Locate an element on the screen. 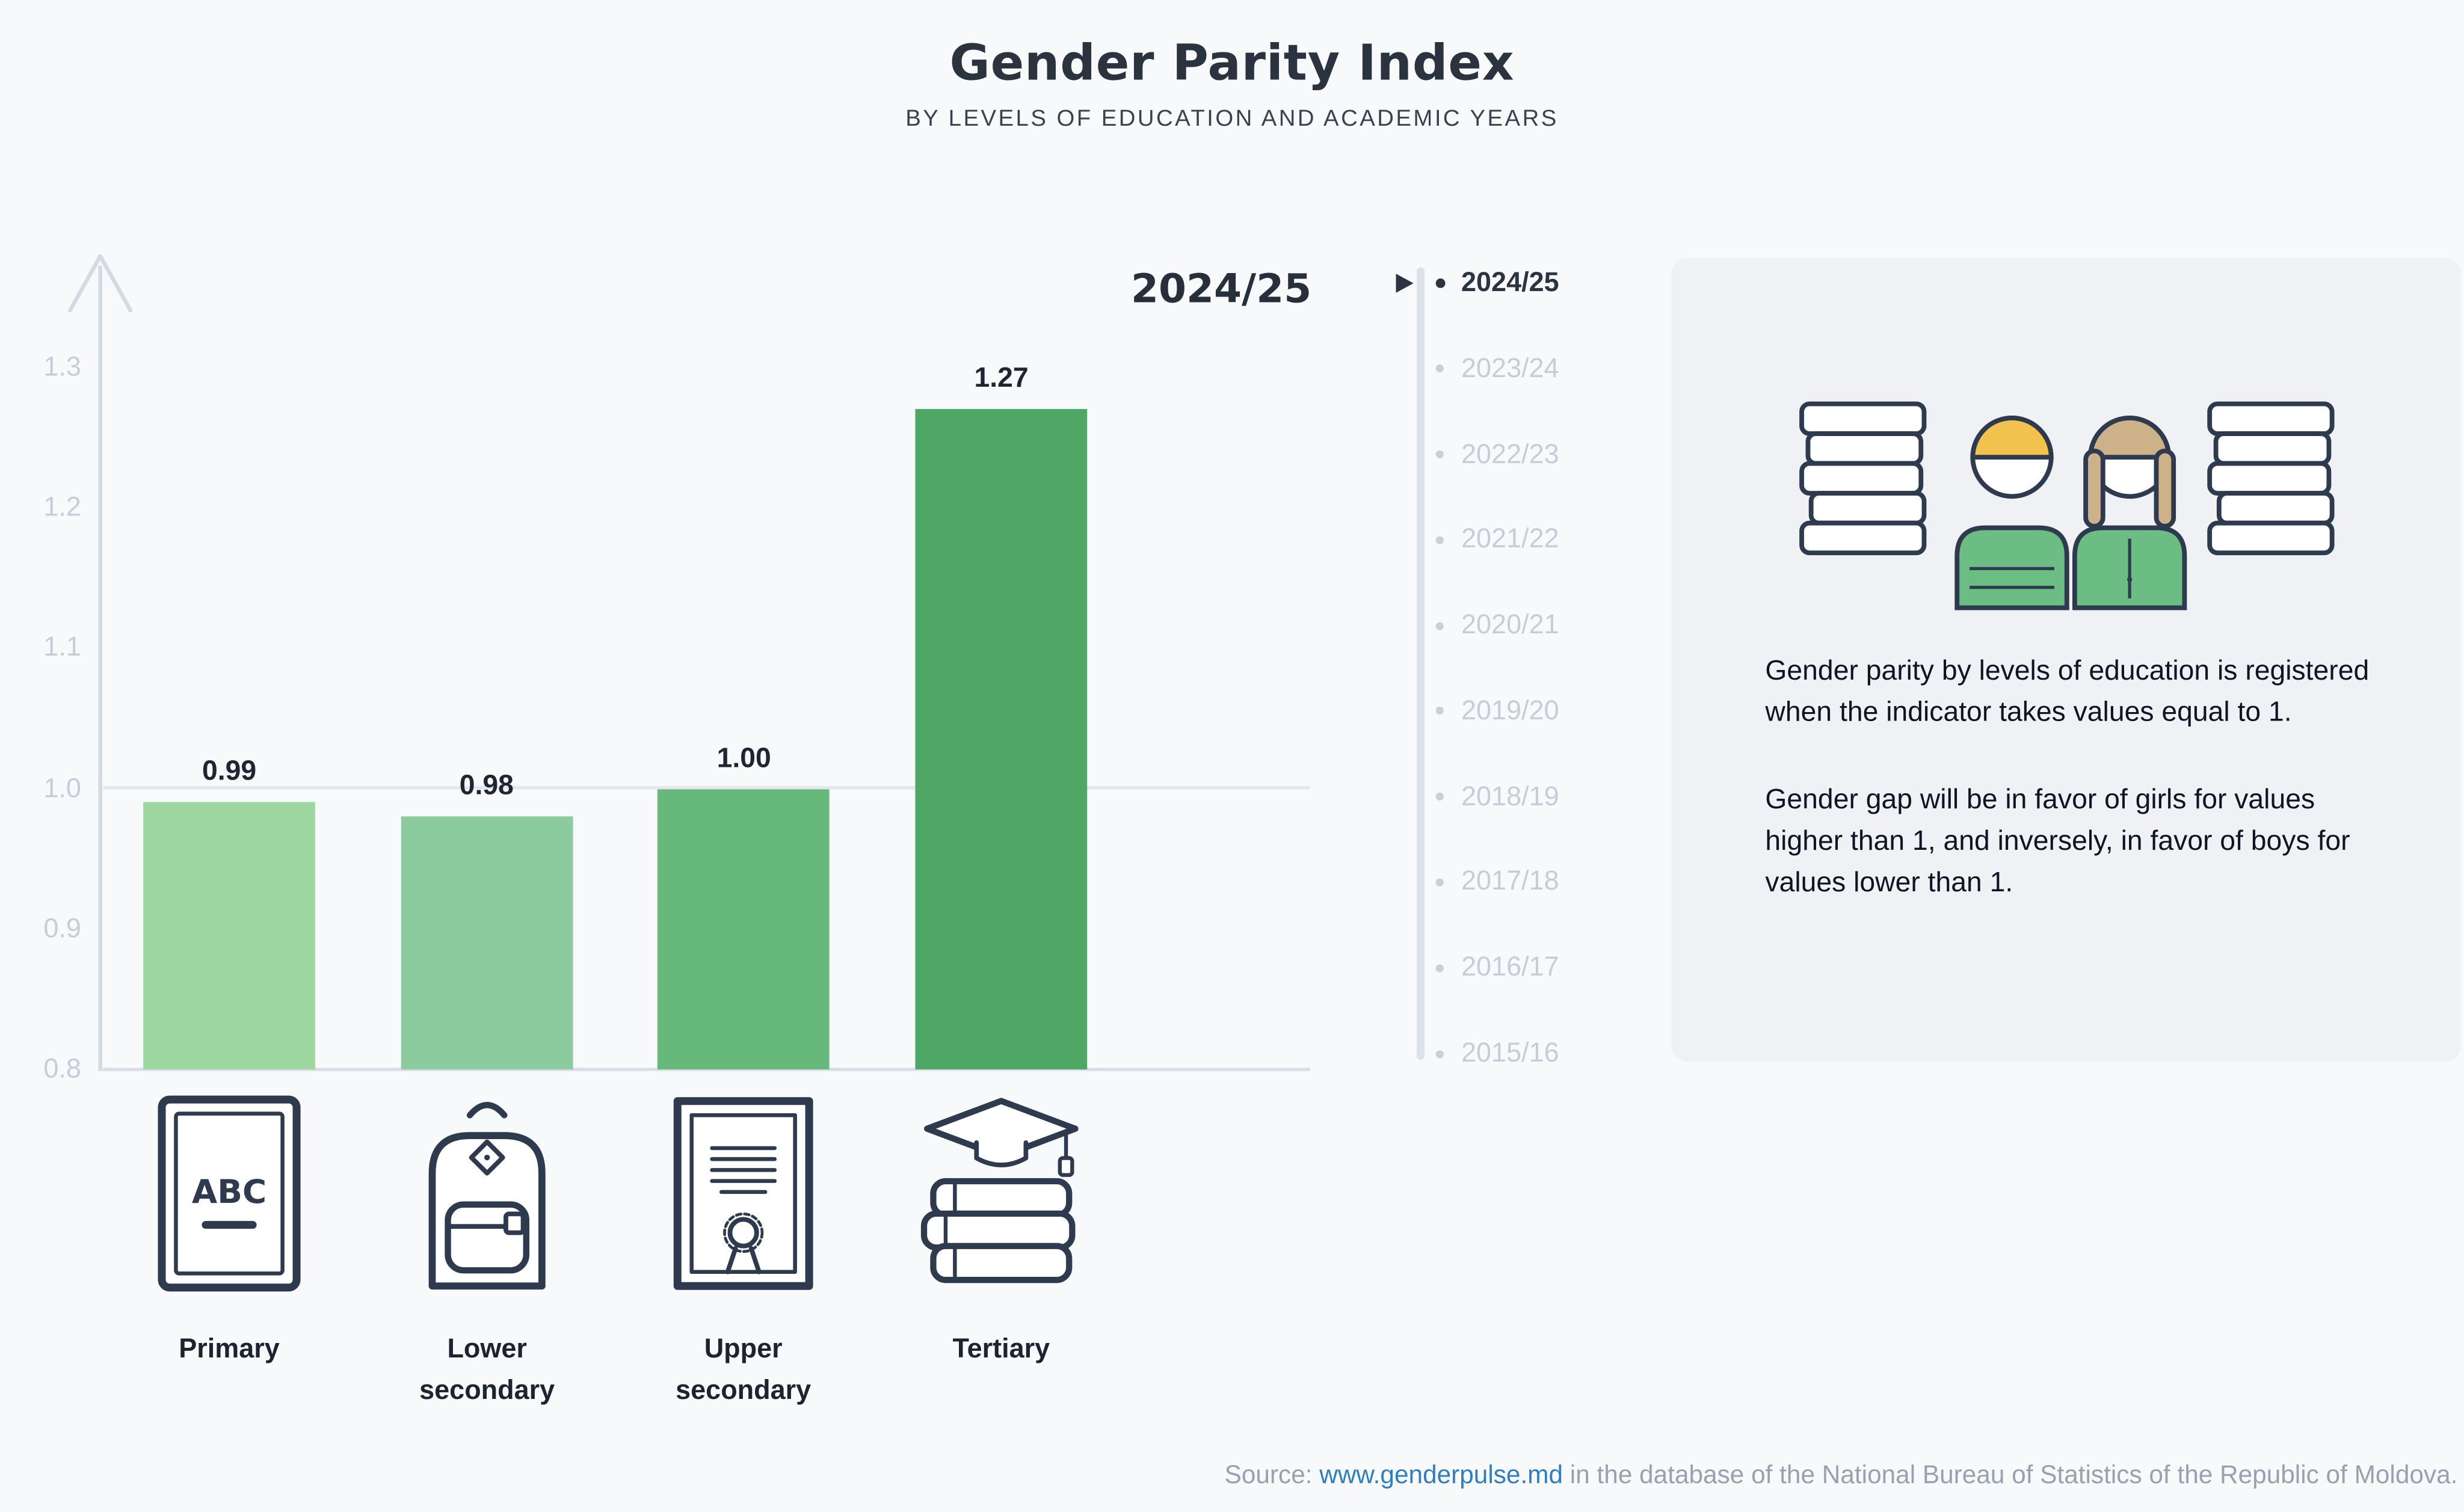 The height and width of the screenshot is (1512, 2464). timeline-year-2022-23: 2022/23 is located at coordinates (1522, 455).